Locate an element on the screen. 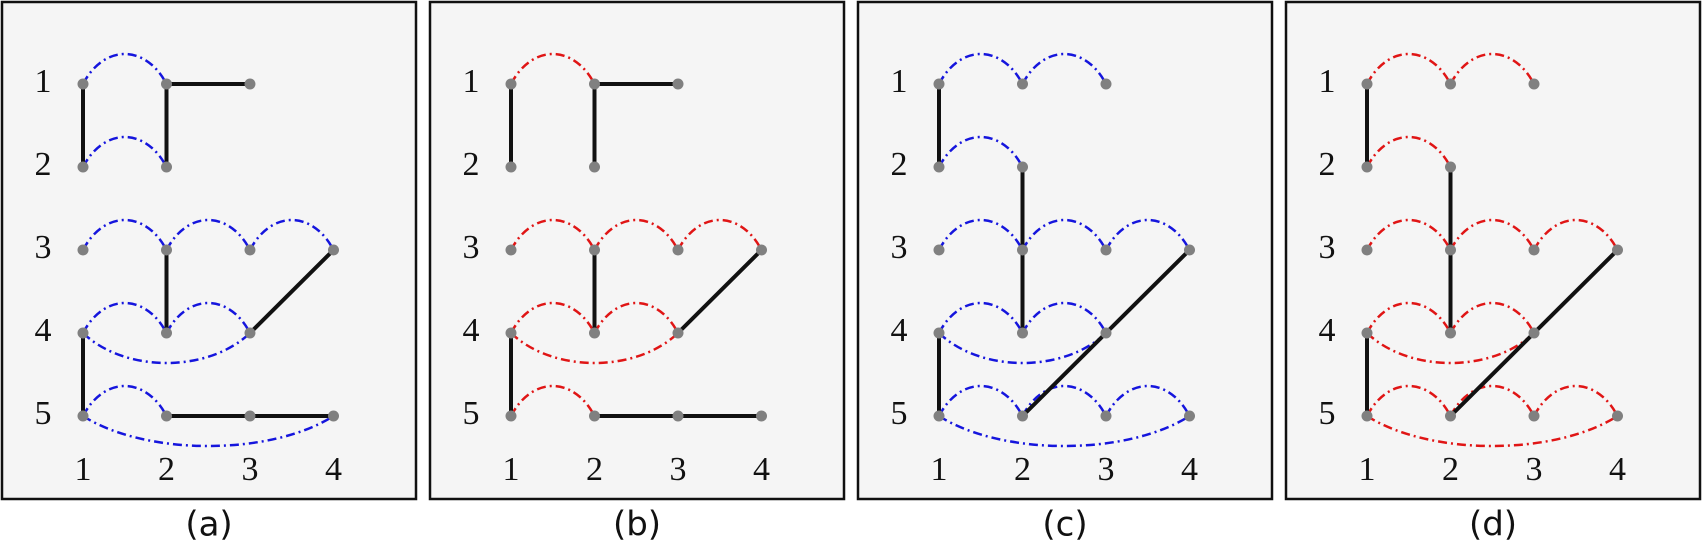  panel-caption: (d) is located at coordinates (1493, 525).